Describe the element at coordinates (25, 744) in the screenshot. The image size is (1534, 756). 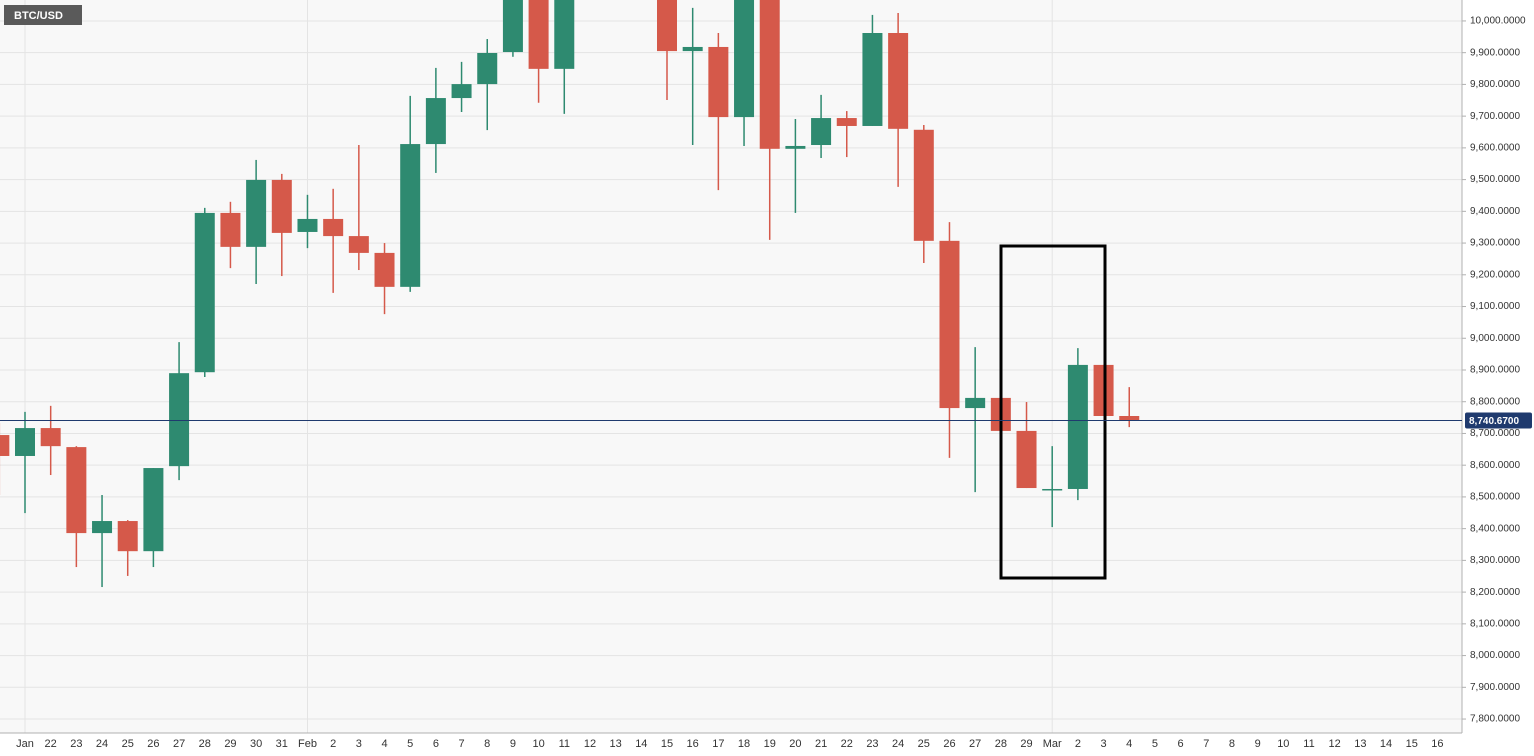
I see `x-tick-label: Jan` at that location.